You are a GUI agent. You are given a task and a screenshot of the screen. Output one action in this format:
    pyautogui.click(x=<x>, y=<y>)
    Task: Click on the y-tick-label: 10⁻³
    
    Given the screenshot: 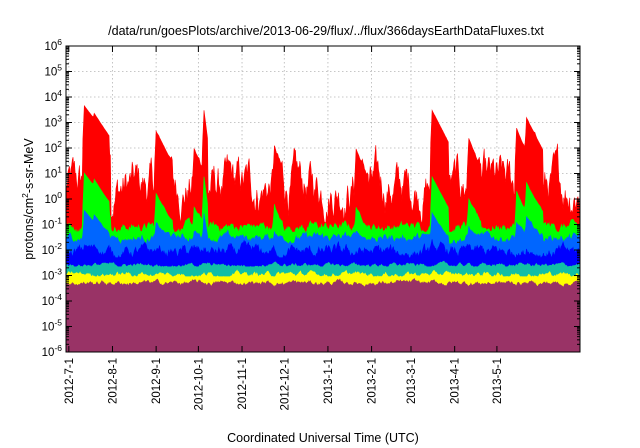 What is the action you would take?
    pyautogui.click(x=52, y=275)
    